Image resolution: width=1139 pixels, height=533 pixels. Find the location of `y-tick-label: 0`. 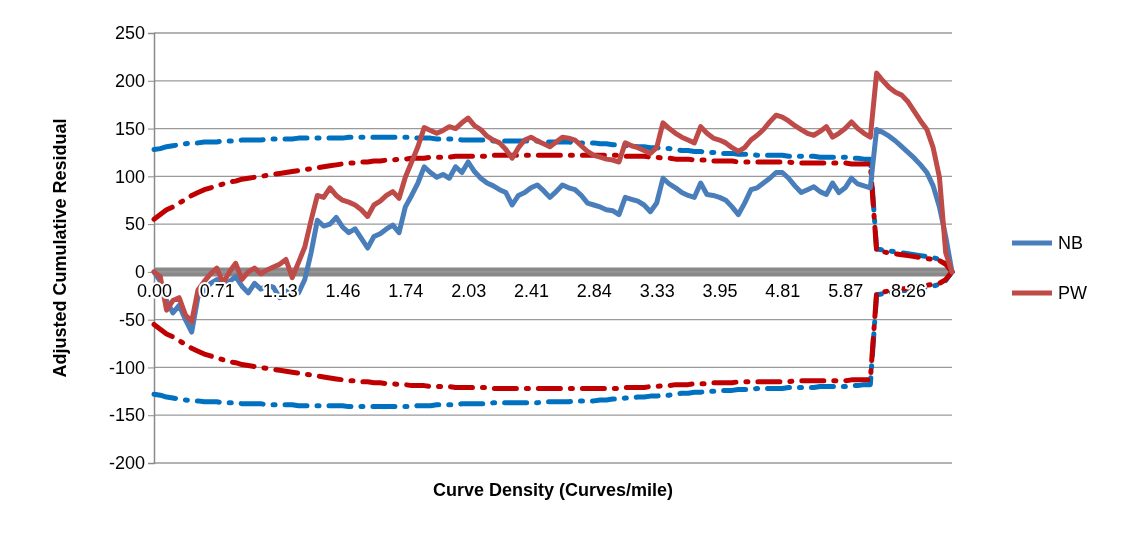

y-tick-label: 0 is located at coordinates (139, 272).